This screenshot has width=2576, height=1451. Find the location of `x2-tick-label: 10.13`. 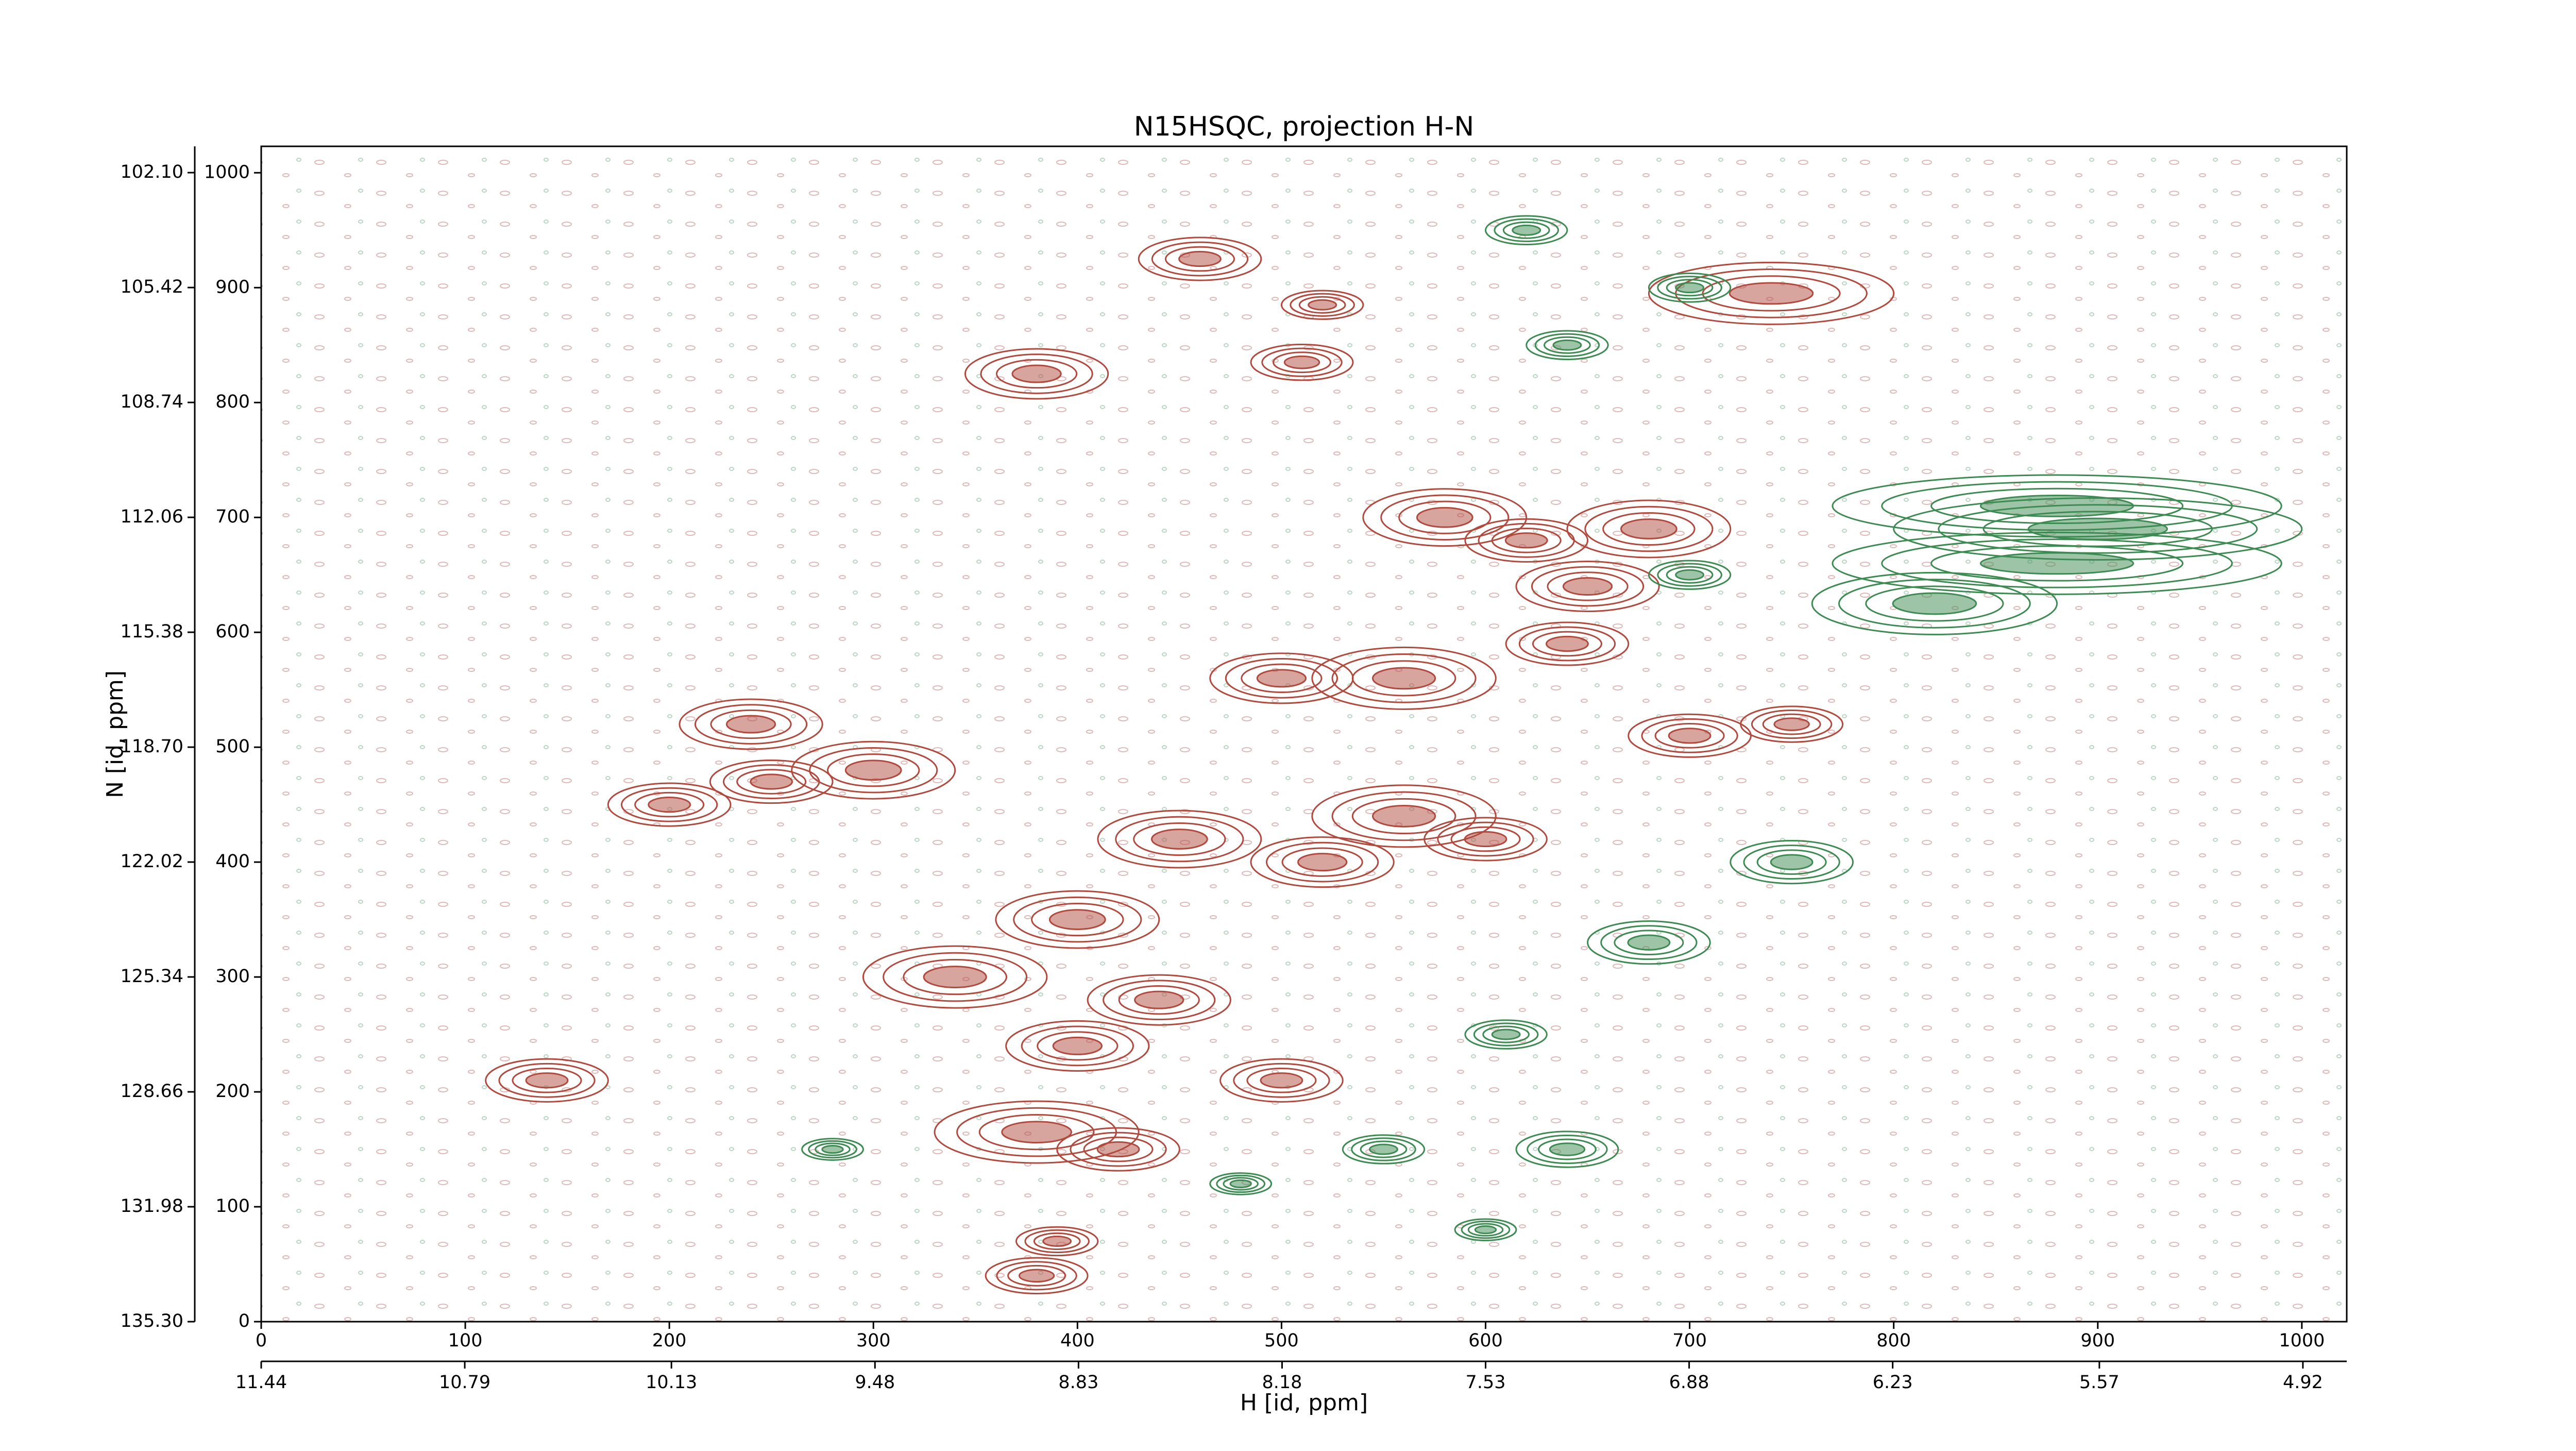

x2-tick-label: 10.13 is located at coordinates (671, 1382).